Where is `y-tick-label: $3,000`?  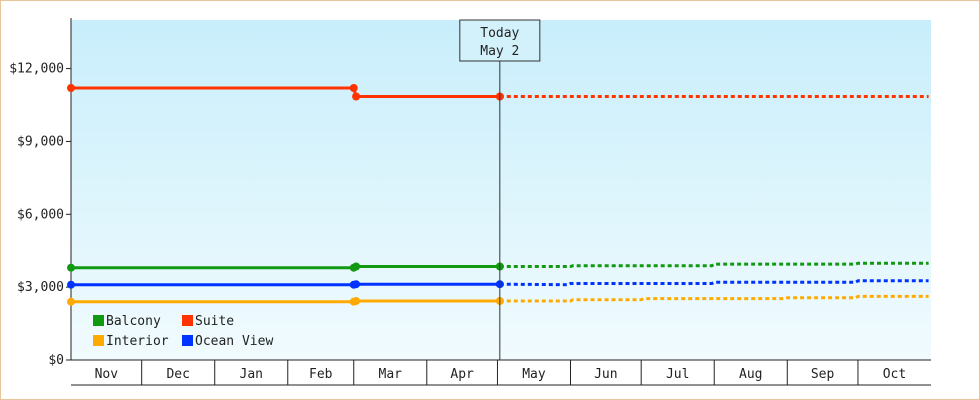
y-tick-label: $3,000 is located at coordinates (40, 287).